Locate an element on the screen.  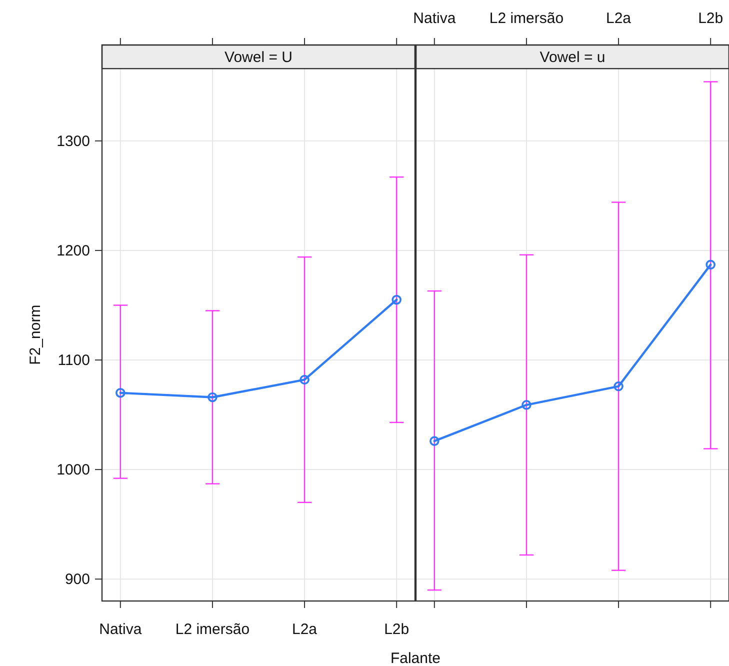
y-tick-label: 1300 is located at coordinates (73, 141).